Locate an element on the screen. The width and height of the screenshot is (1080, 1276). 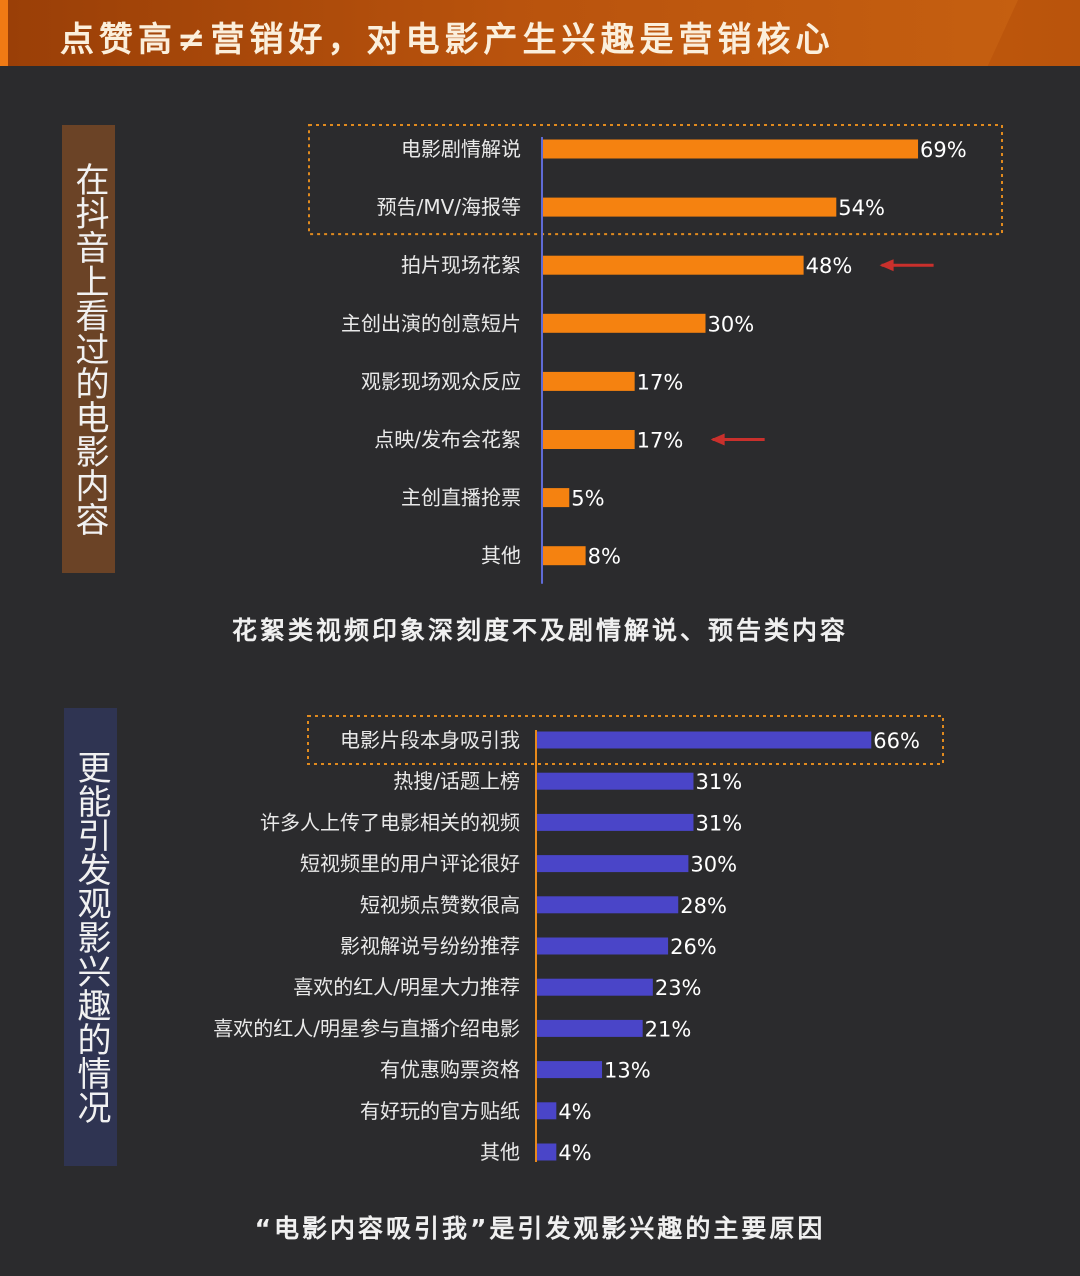
chart2-side-label: 更能引发观影兴趣的情况 is located at coordinates (90, 937).